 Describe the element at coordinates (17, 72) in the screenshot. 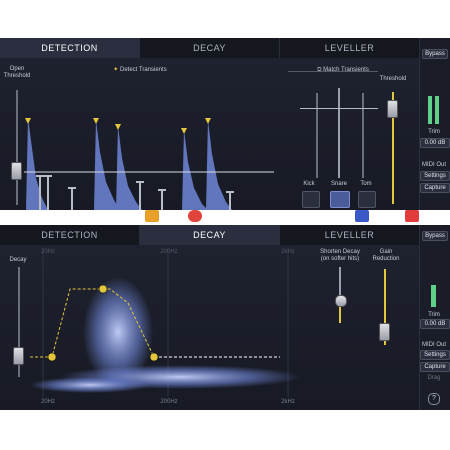

I see `open-threshold-label: Open Threshold` at that location.